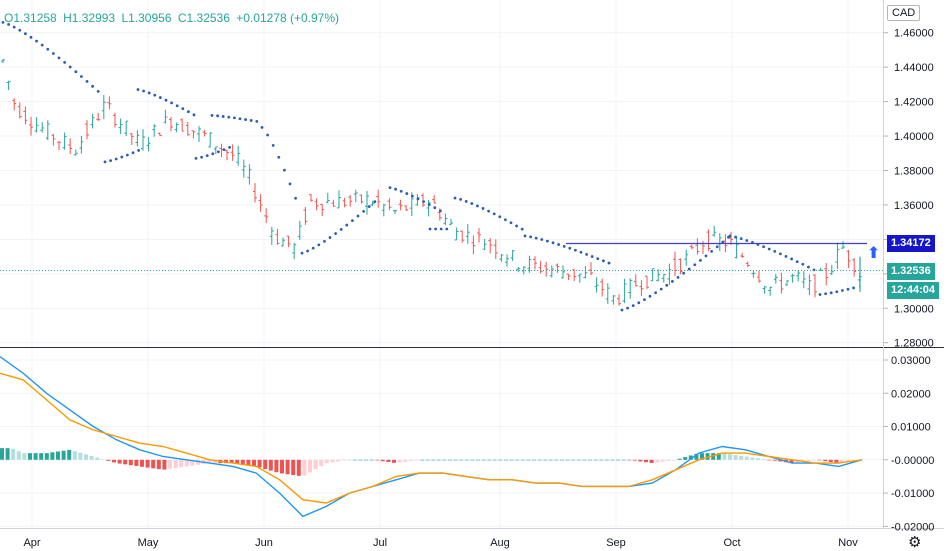 The height and width of the screenshot is (551, 952). What do you see at coordinates (148, 543) in the screenshot?
I see `time-tick-label: May` at bounding box center [148, 543].